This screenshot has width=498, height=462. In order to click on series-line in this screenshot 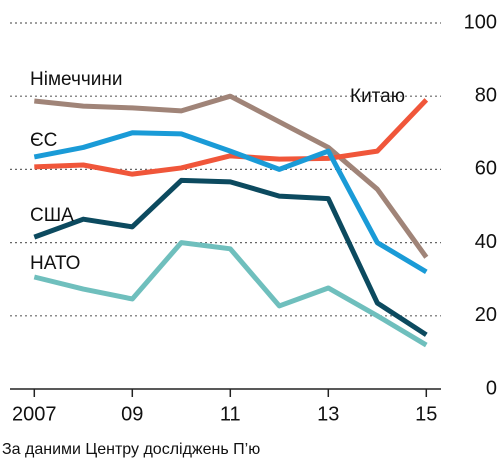, I will do `click(231, 137)`.